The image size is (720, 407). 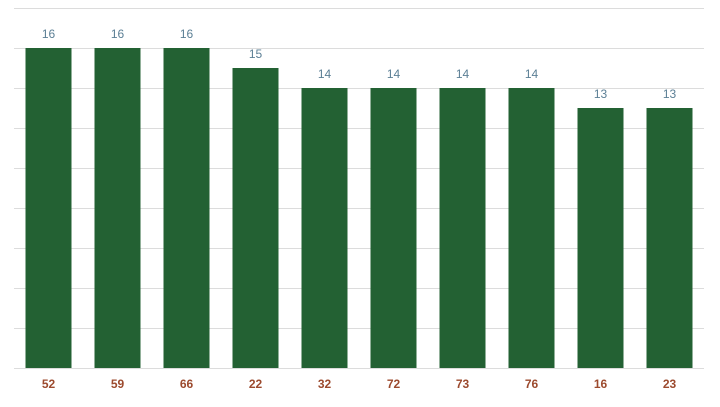 What do you see at coordinates (118, 384) in the screenshot?
I see `x-tick-label: 59` at bounding box center [118, 384].